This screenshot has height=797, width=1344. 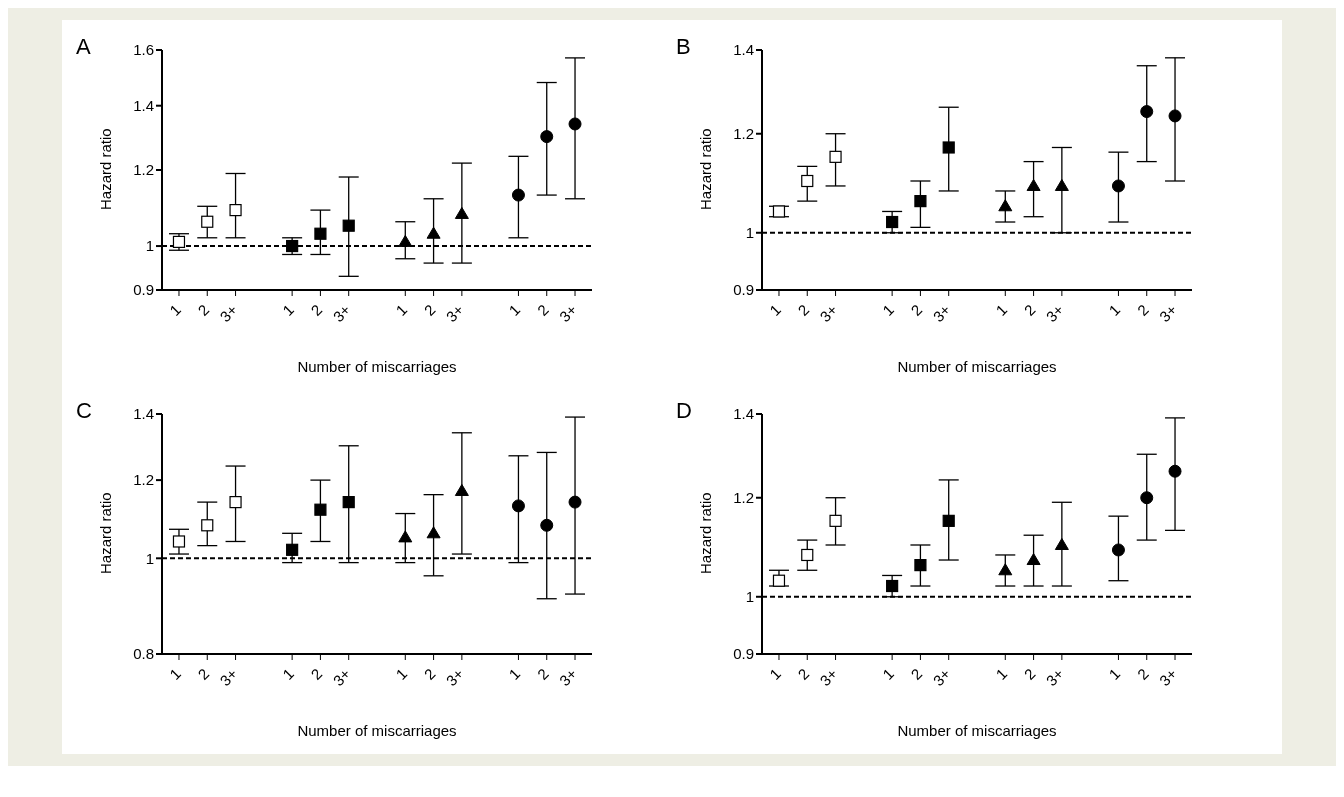 What do you see at coordinates (143, 50) in the screenshot?
I see `y-tick-label: 1.6` at bounding box center [143, 50].